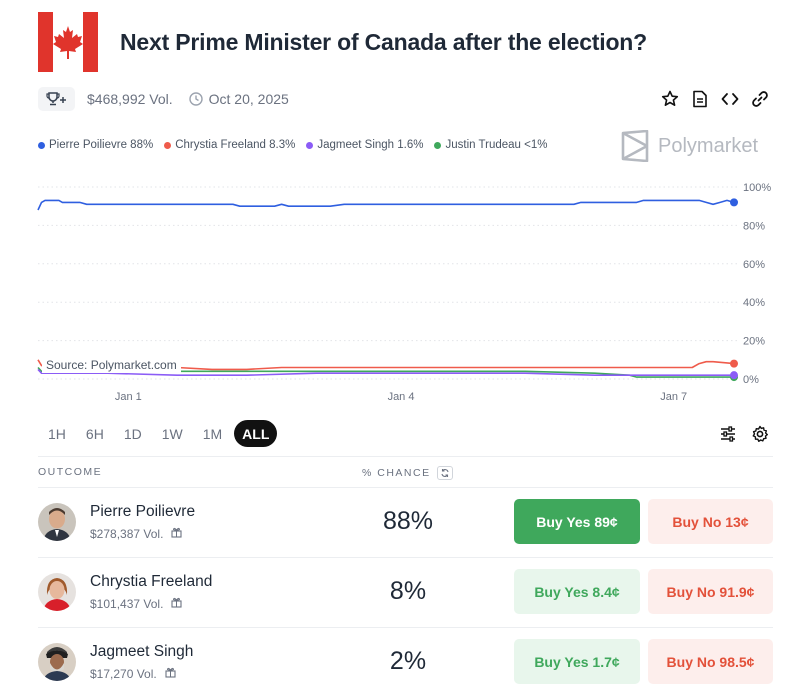  Describe the element at coordinates (670, 99) in the screenshot. I see `star-icon` at that location.